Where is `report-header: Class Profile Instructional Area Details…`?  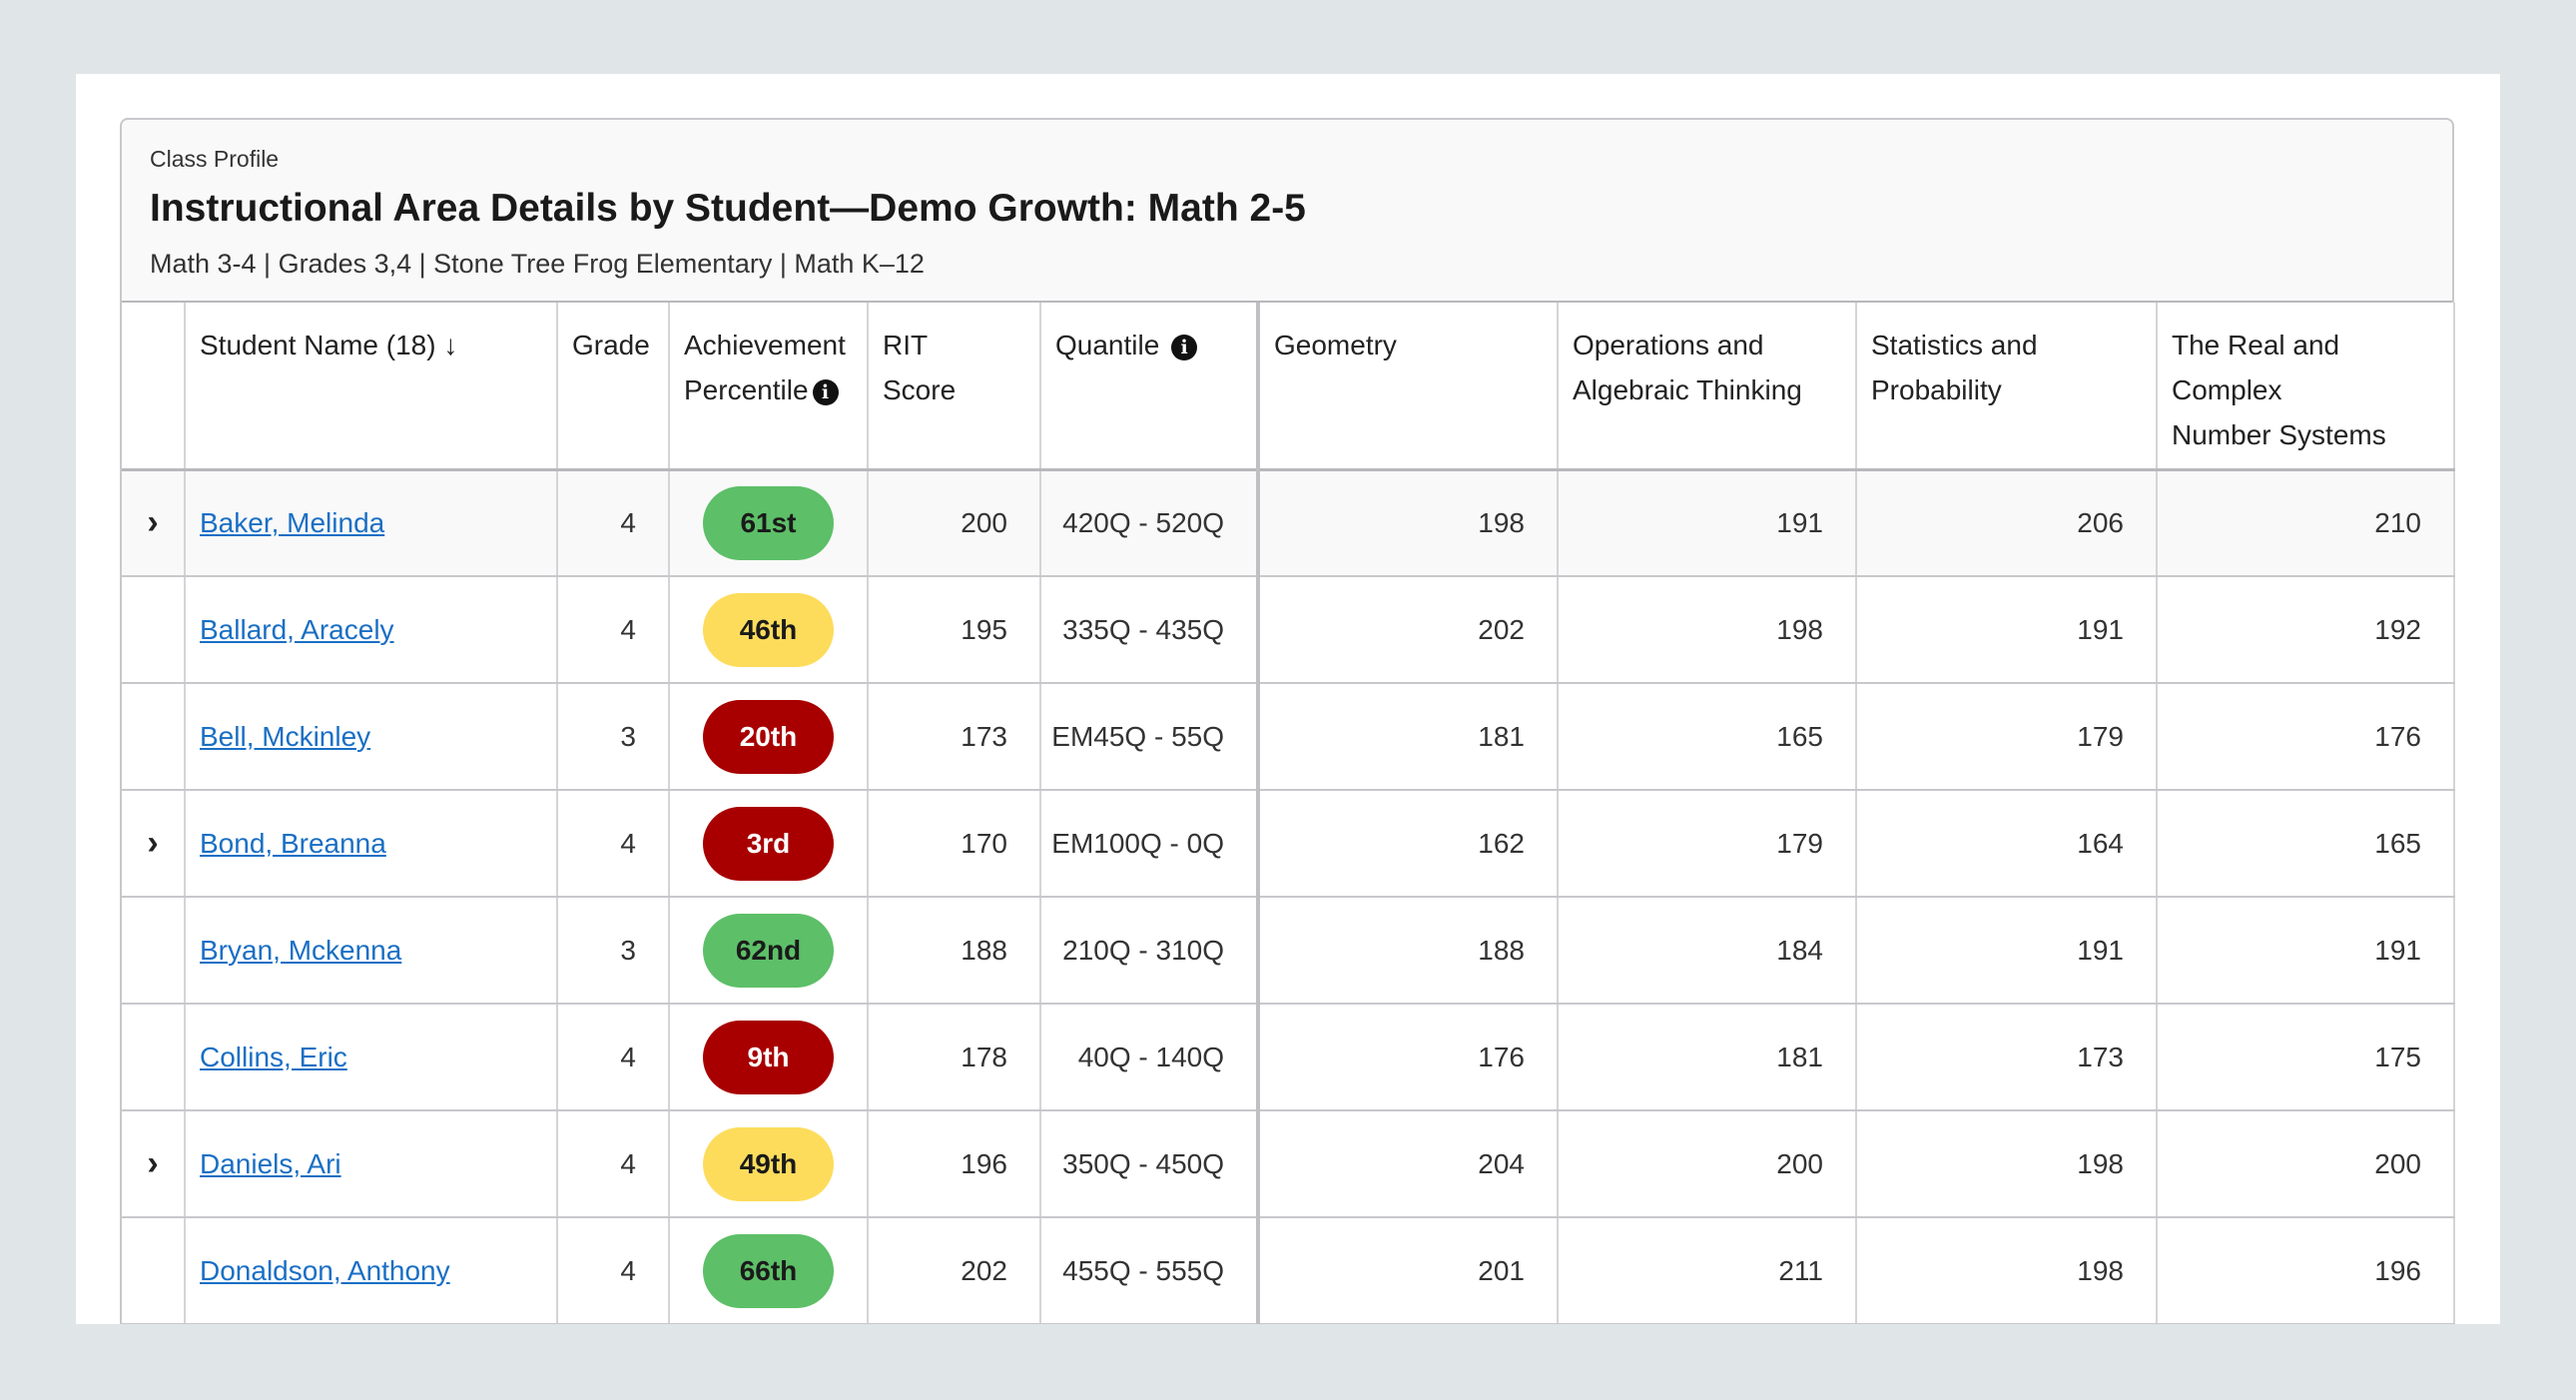
report-header: Class Profile Instructional Area Details… is located at coordinates (1287, 211).